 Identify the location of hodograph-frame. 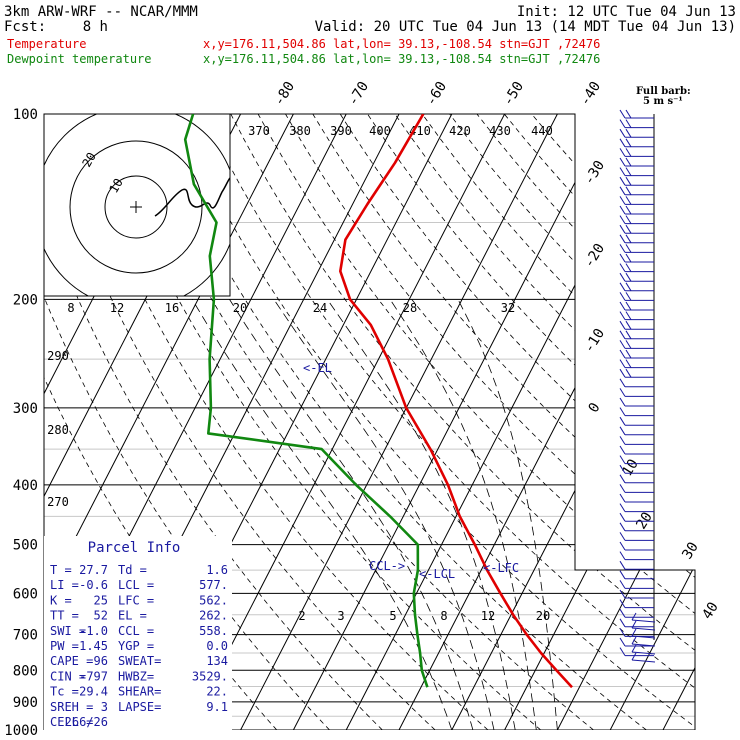
(137, 205).